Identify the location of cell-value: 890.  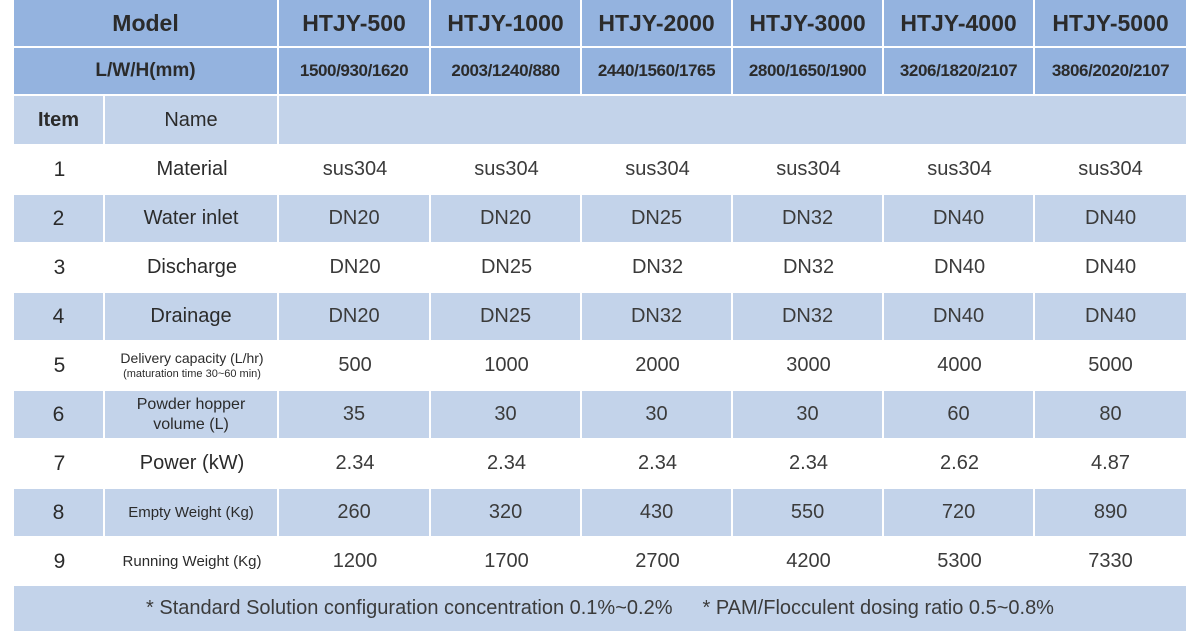
(1111, 513).